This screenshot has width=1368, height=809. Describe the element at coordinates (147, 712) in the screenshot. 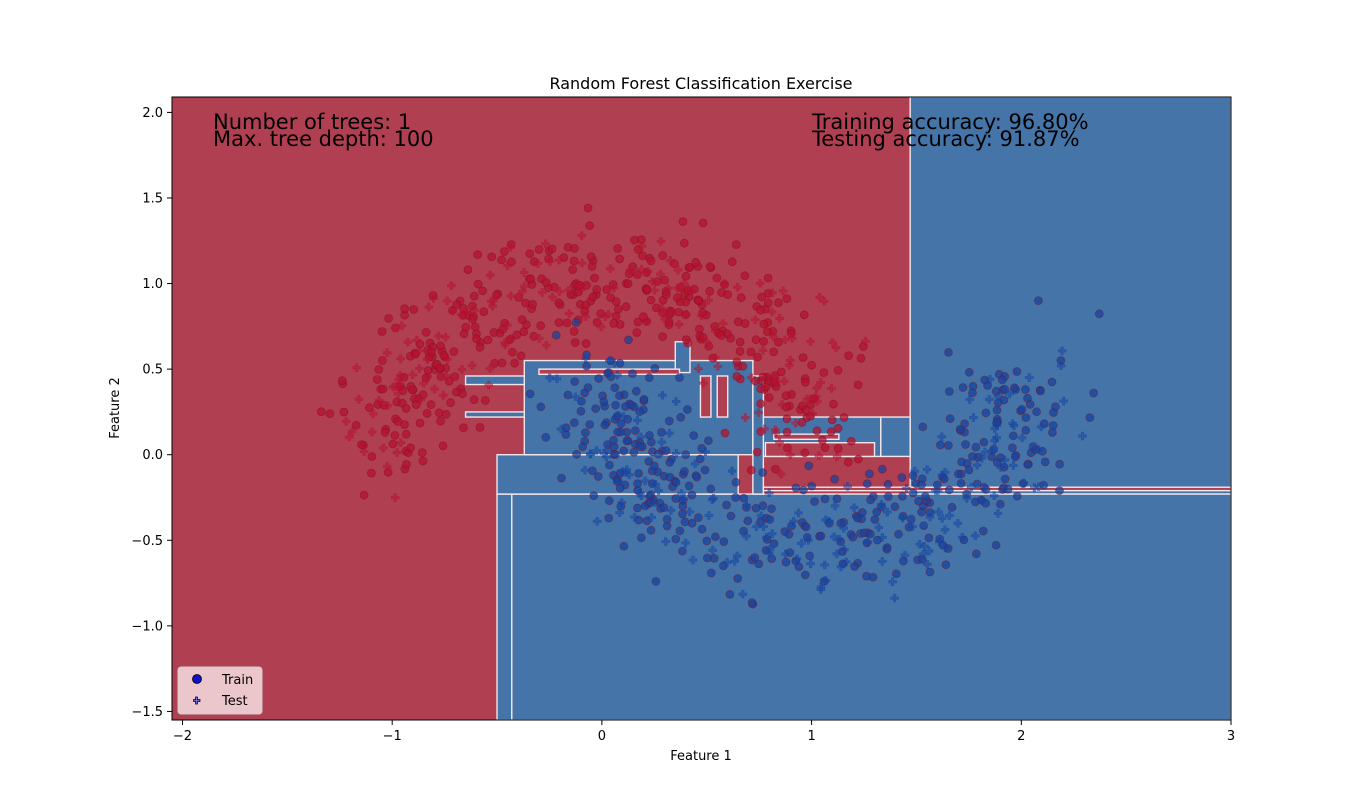

I see `y-tick-label: −1.5` at that location.